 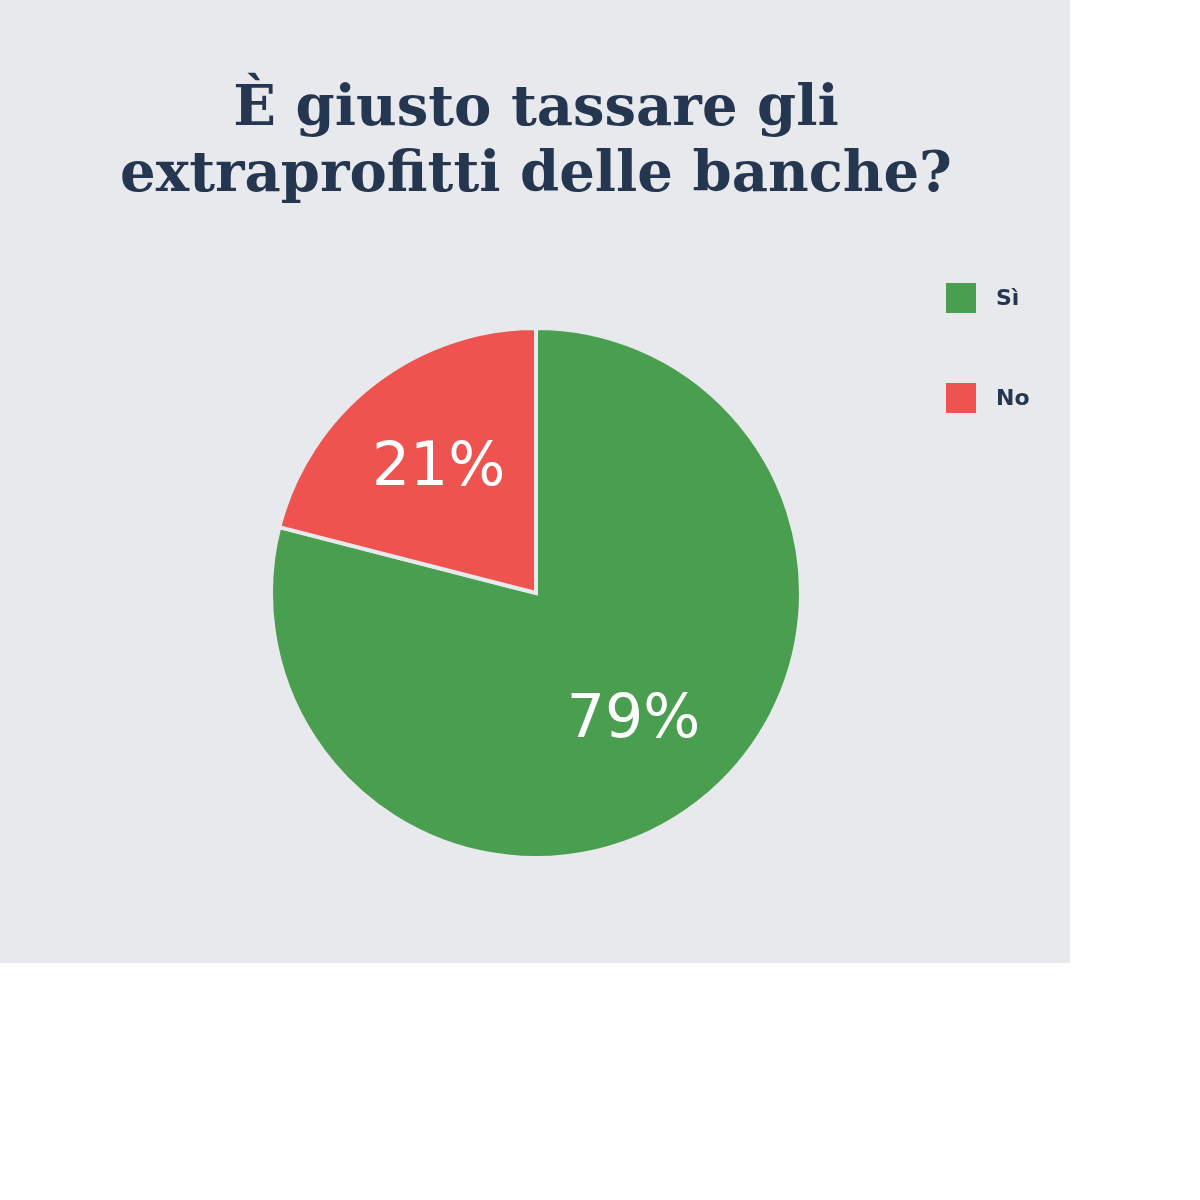 What do you see at coordinates (438, 464) in the screenshot?
I see `data-label: 21%` at bounding box center [438, 464].